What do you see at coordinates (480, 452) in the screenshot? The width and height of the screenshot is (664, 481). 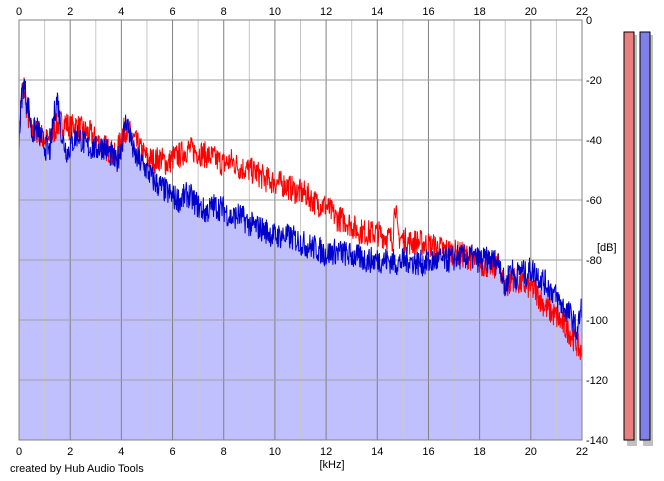 I see `x-tick-label-bottom: 18` at bounding box center [480, 452].